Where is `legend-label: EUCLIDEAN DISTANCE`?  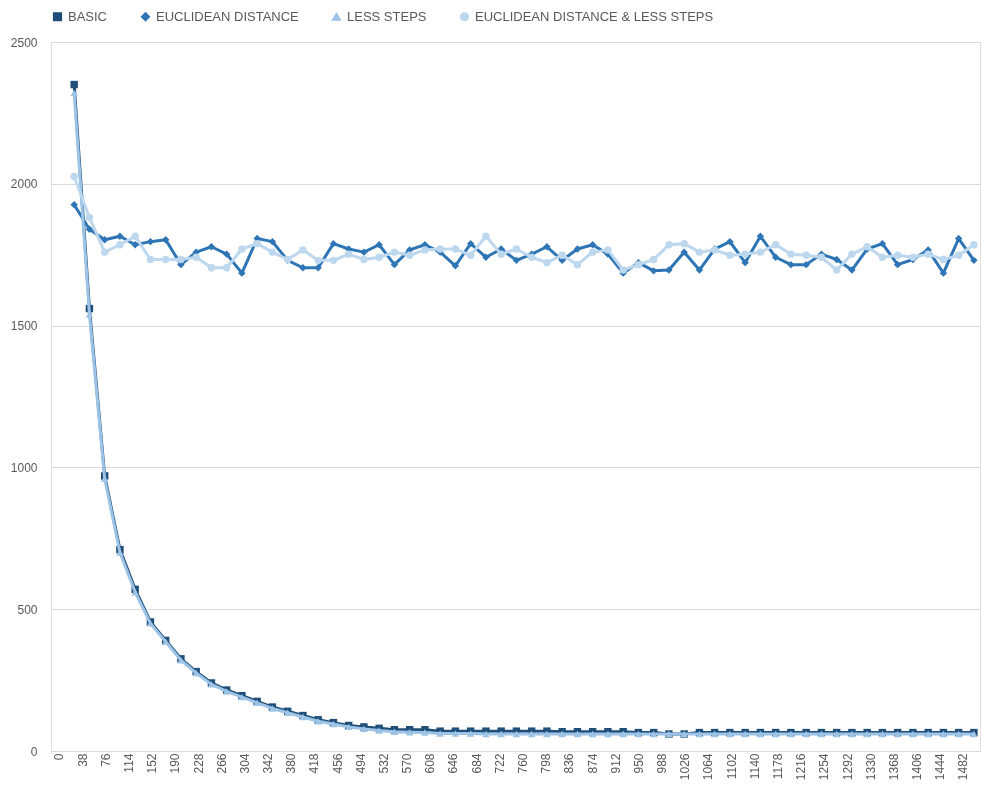 legend-label: EUCLIDEAN DISTANCE is located at coordinates (228, 16).